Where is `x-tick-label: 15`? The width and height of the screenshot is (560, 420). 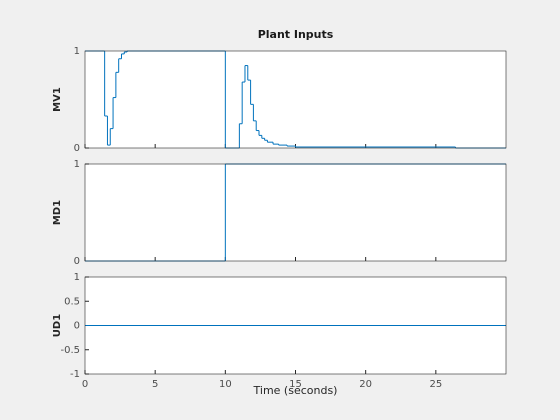 x-tick-label: 15 is located at coordinates (295, 384).